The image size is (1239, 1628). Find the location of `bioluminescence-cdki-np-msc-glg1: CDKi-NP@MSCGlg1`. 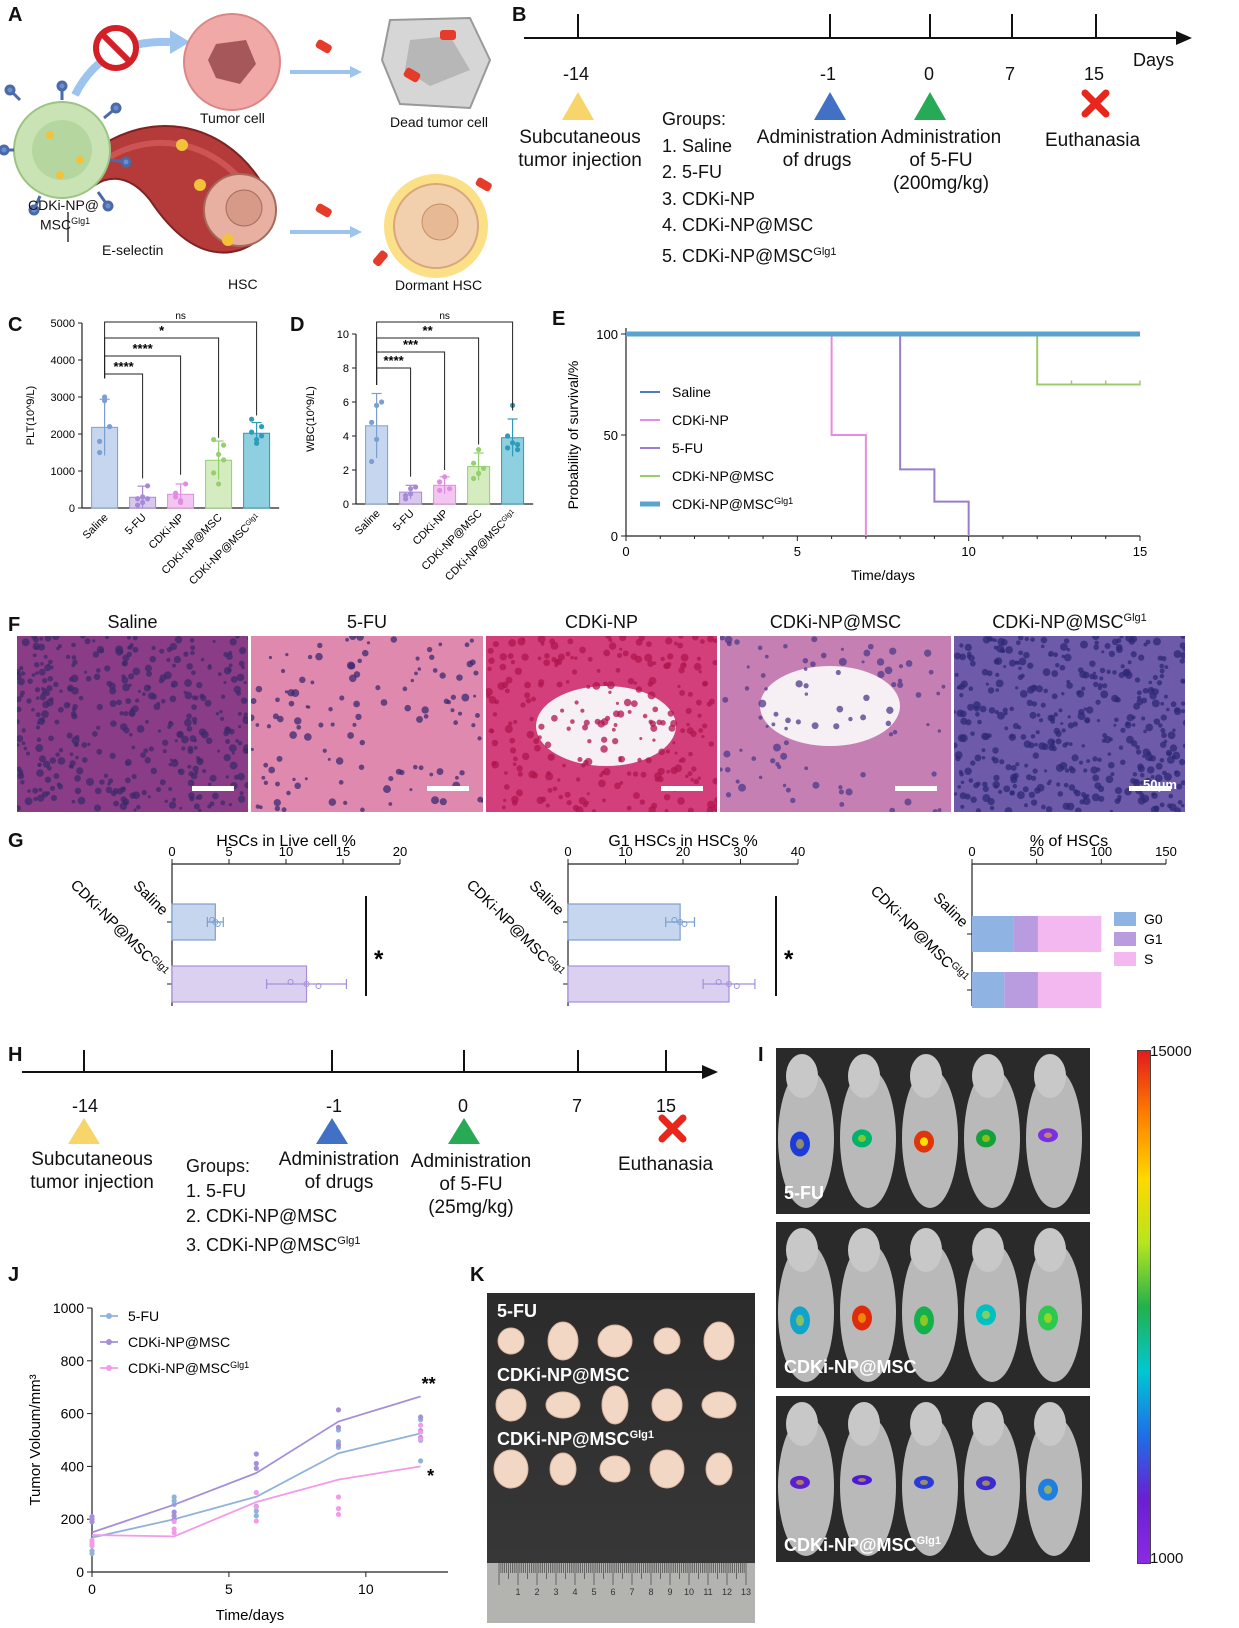

bioluminescence-cdki-np-msc-glg1: CDKi-NP@MSCGlg1 is located at coordinates (933, 1479).